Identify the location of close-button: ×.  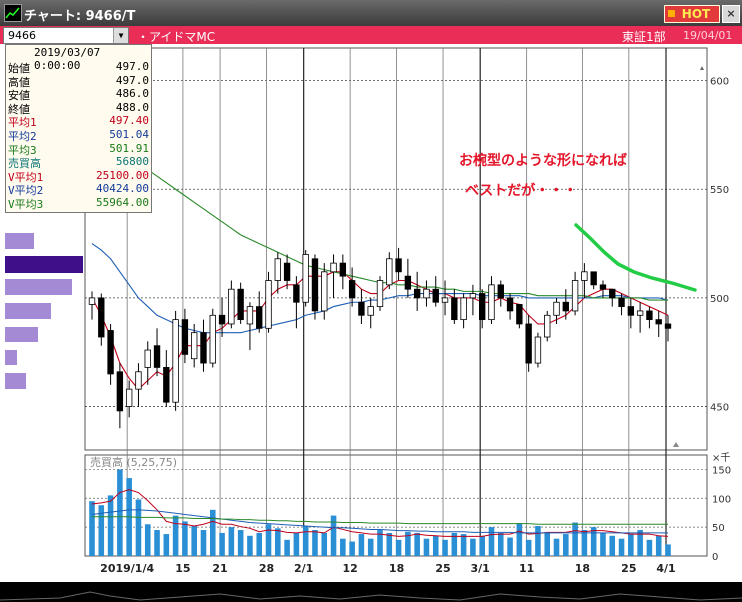
(731, 14).